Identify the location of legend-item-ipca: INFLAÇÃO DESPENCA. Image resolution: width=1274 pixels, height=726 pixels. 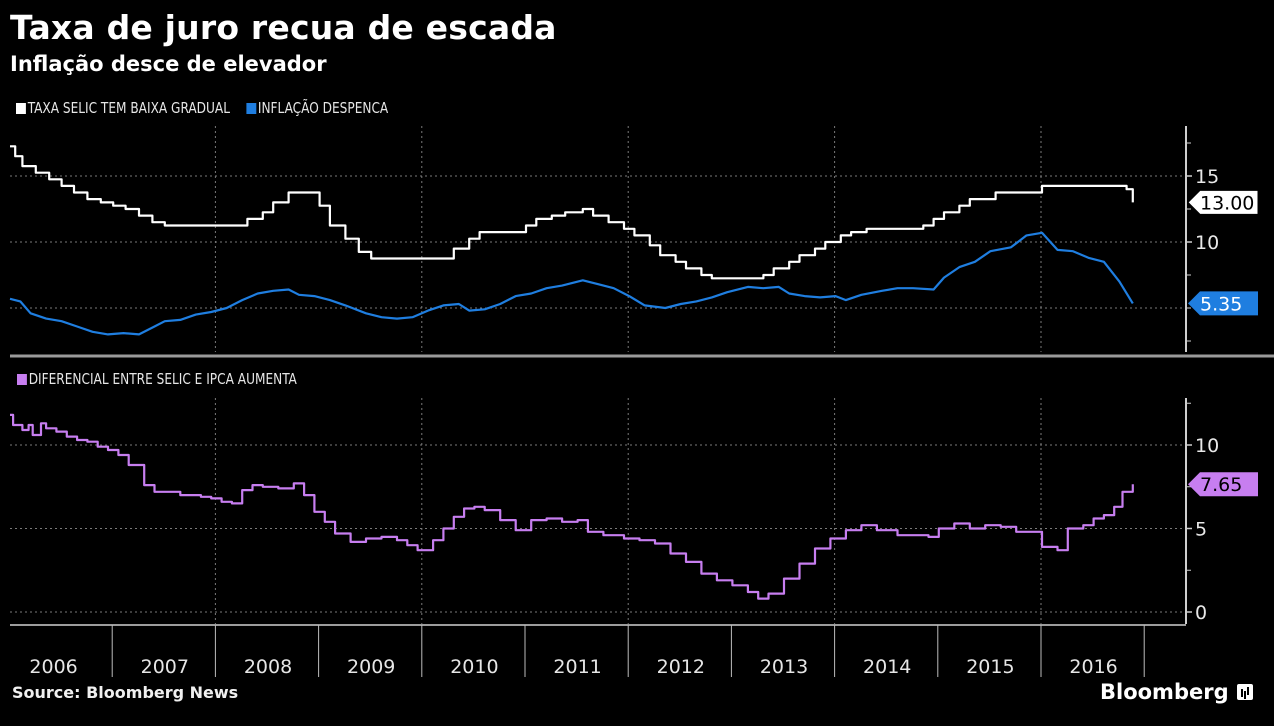
(317, 108).